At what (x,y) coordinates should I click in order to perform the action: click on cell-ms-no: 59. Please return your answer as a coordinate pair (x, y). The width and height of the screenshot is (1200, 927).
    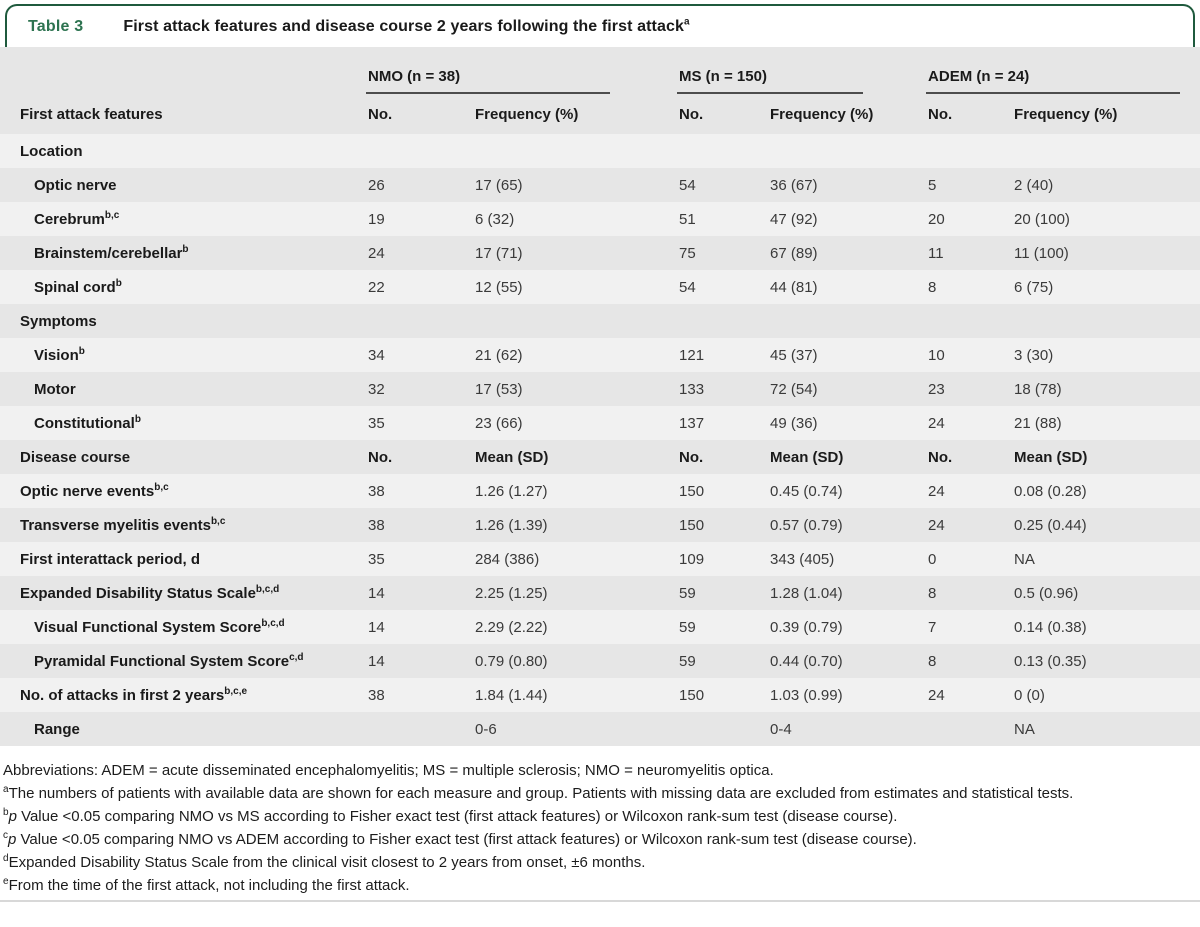
    Looking at the image, I should click on (687, 593).